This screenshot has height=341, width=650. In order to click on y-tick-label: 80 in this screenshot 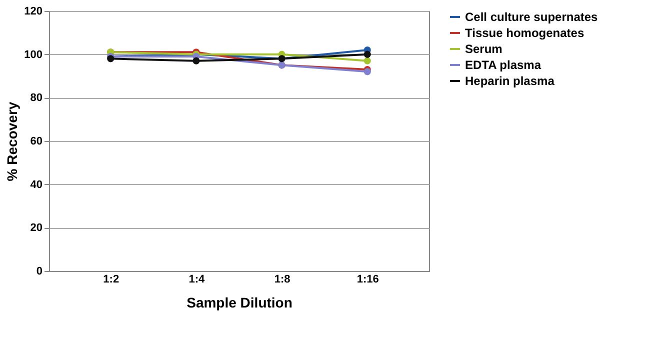, I will do `click(36, 98)`.